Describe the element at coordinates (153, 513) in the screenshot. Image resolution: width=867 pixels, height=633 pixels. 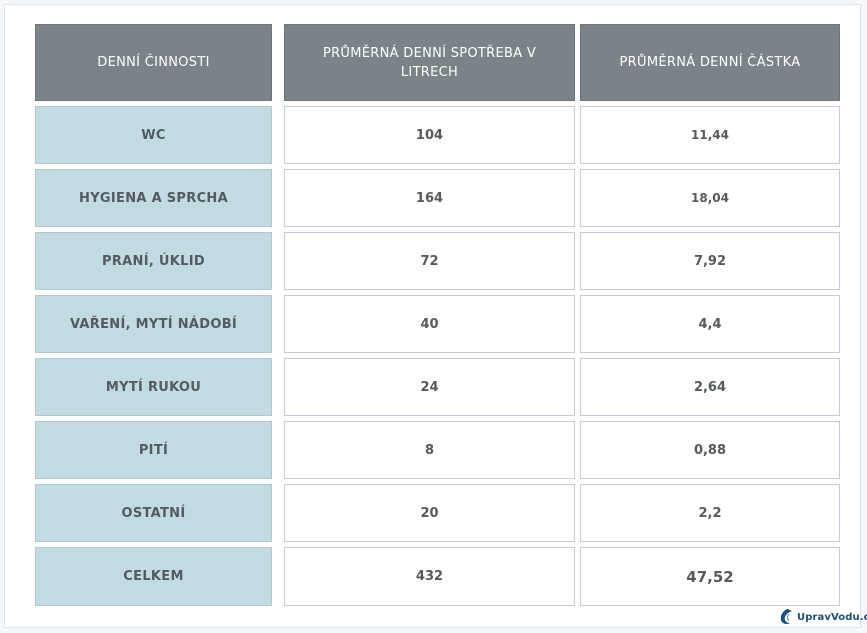
I see `table-row-label: OSTATNÍ` at that location.